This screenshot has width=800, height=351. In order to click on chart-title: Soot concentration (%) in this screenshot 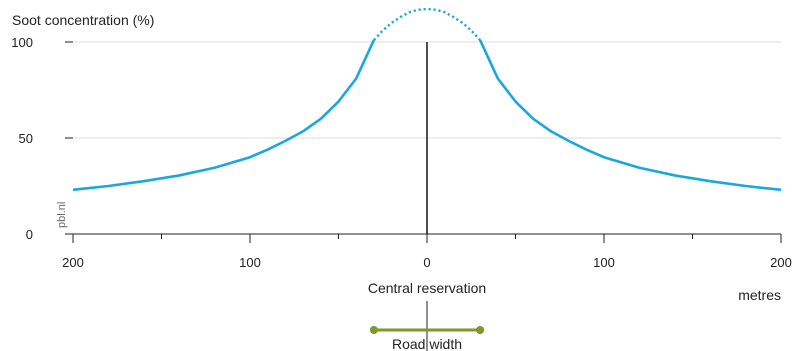, I will do `click(83, 20)`.